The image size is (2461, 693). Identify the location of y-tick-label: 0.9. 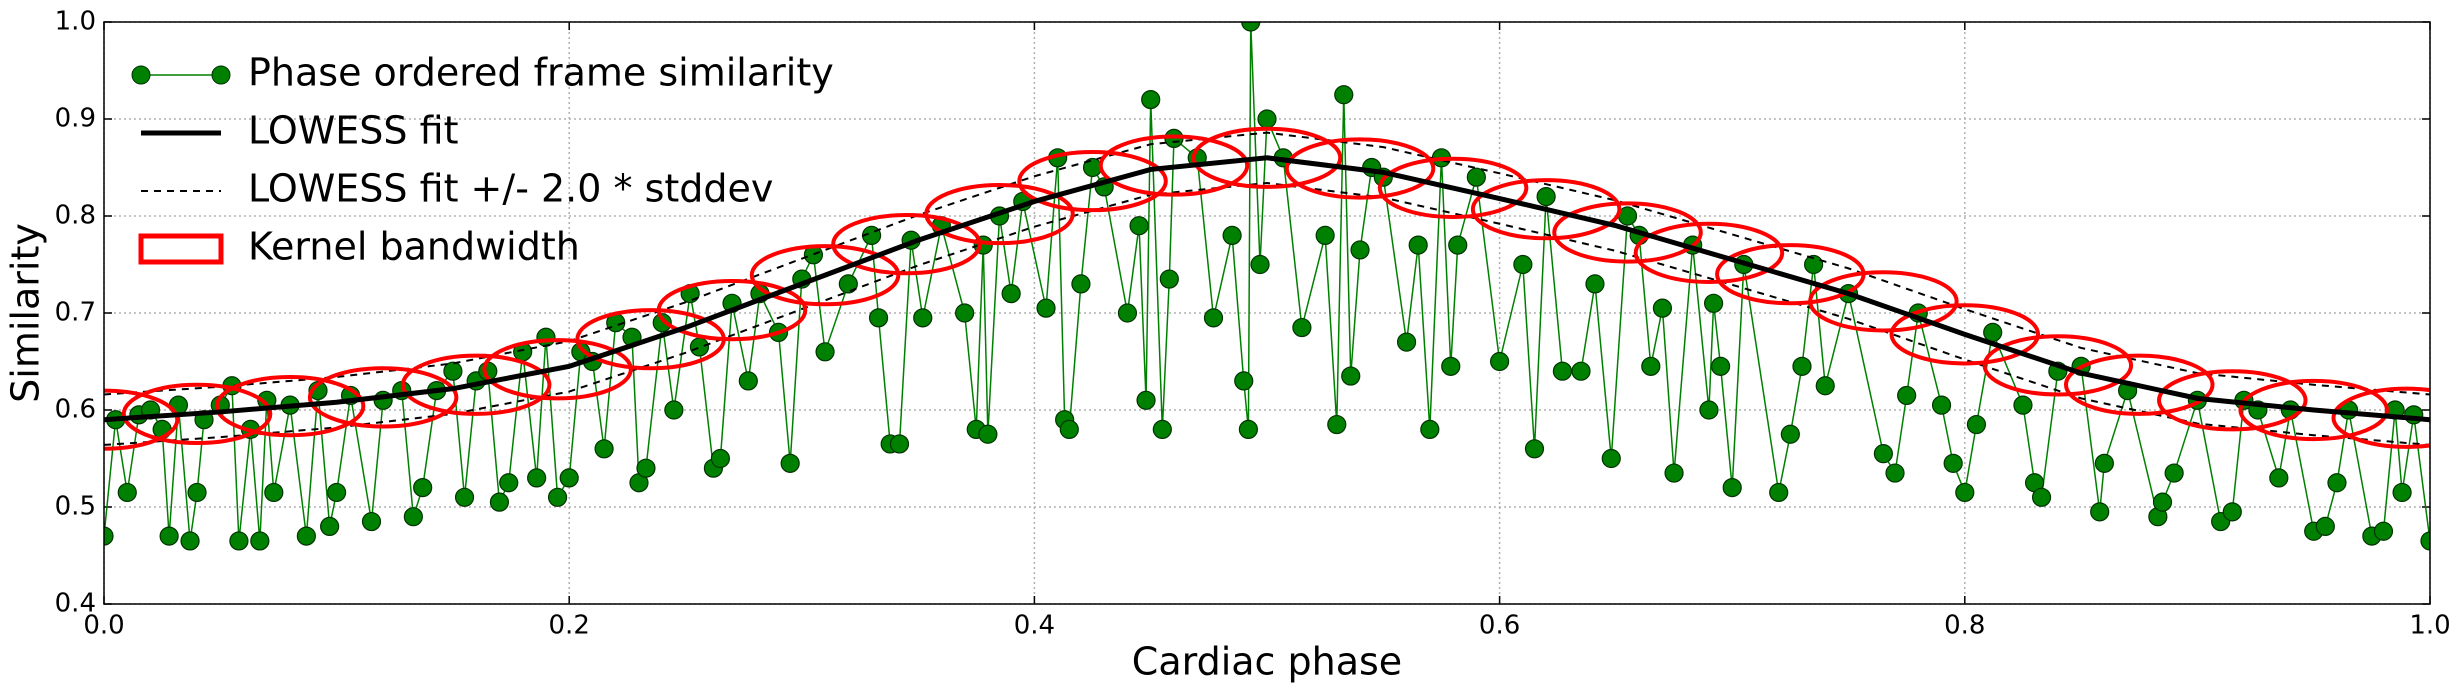
(75, 119).